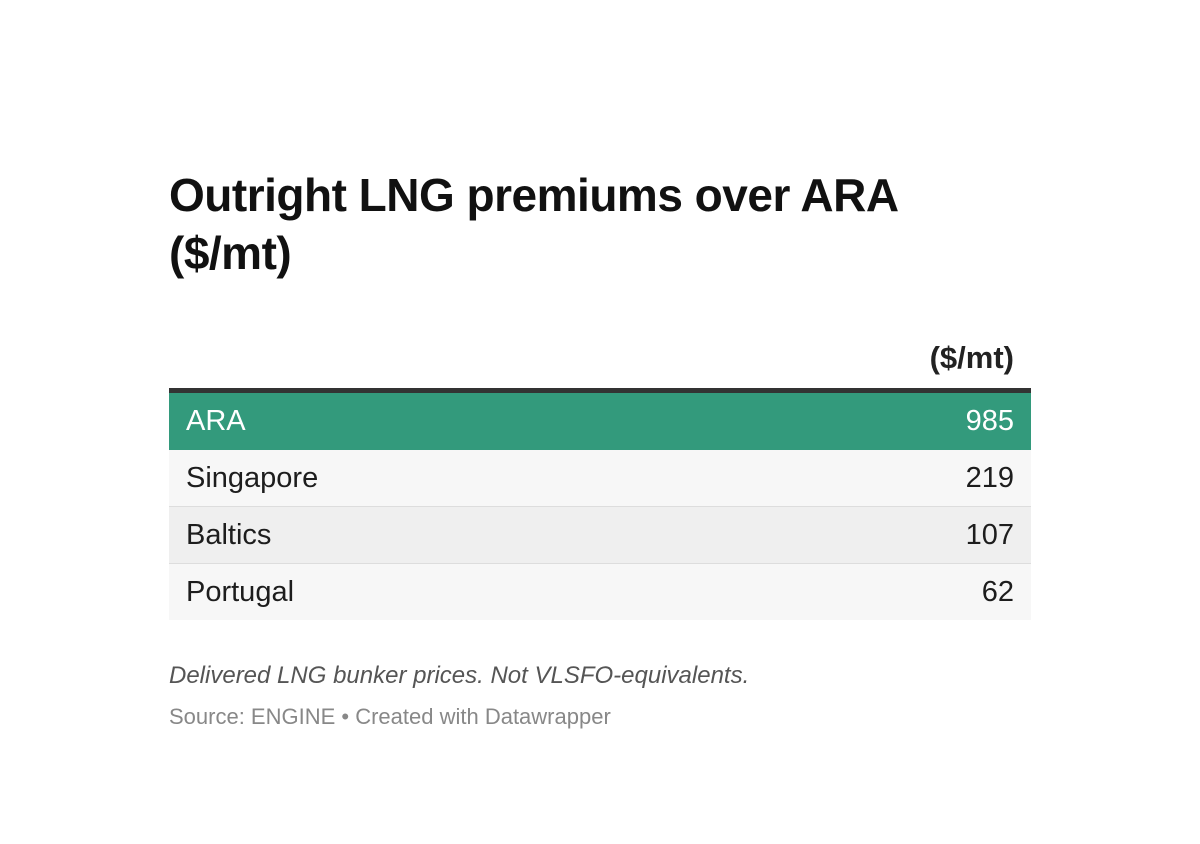 The width and height of the screenshot is (1200, 844). Describe the element at coordinates (997, 592) in the screenshot. I see `row-value: 62` at that location.